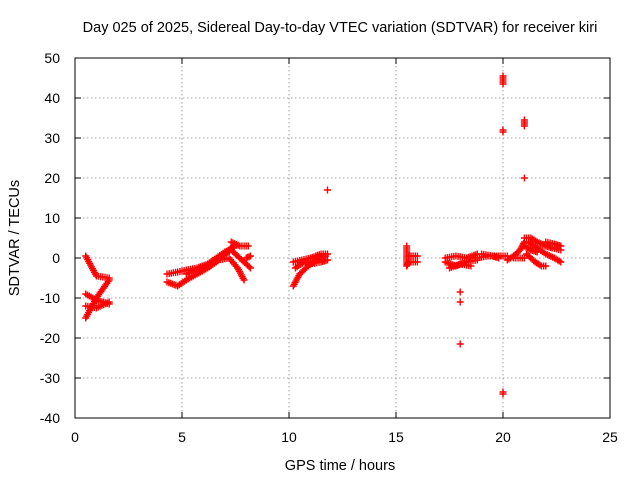  What do you see at coordinates (50, 338) in the screenshot?
I see `y-tick-label: -20` at bounding box center [50, 338].